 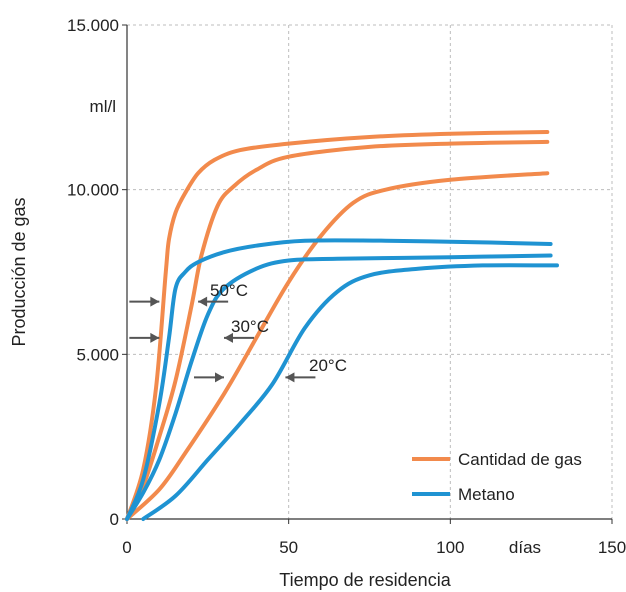 What do you see at coordinates (365, 580) in the screenshot?
I see `x-axis-title: Tiempo de residencia` at bounding box center [365, 580].